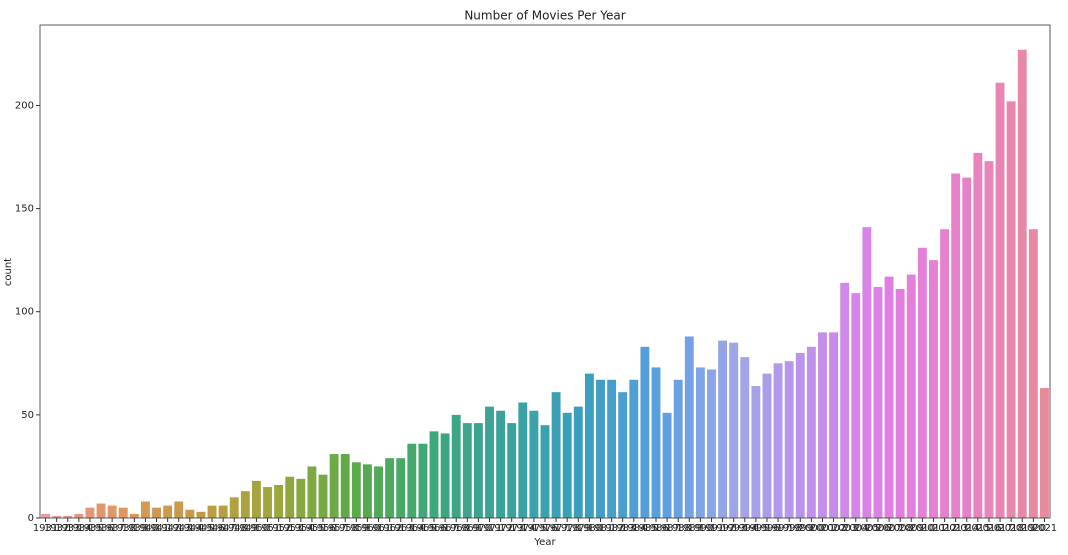  I want to click on x-tick-label: 1951, so click(267, 528).